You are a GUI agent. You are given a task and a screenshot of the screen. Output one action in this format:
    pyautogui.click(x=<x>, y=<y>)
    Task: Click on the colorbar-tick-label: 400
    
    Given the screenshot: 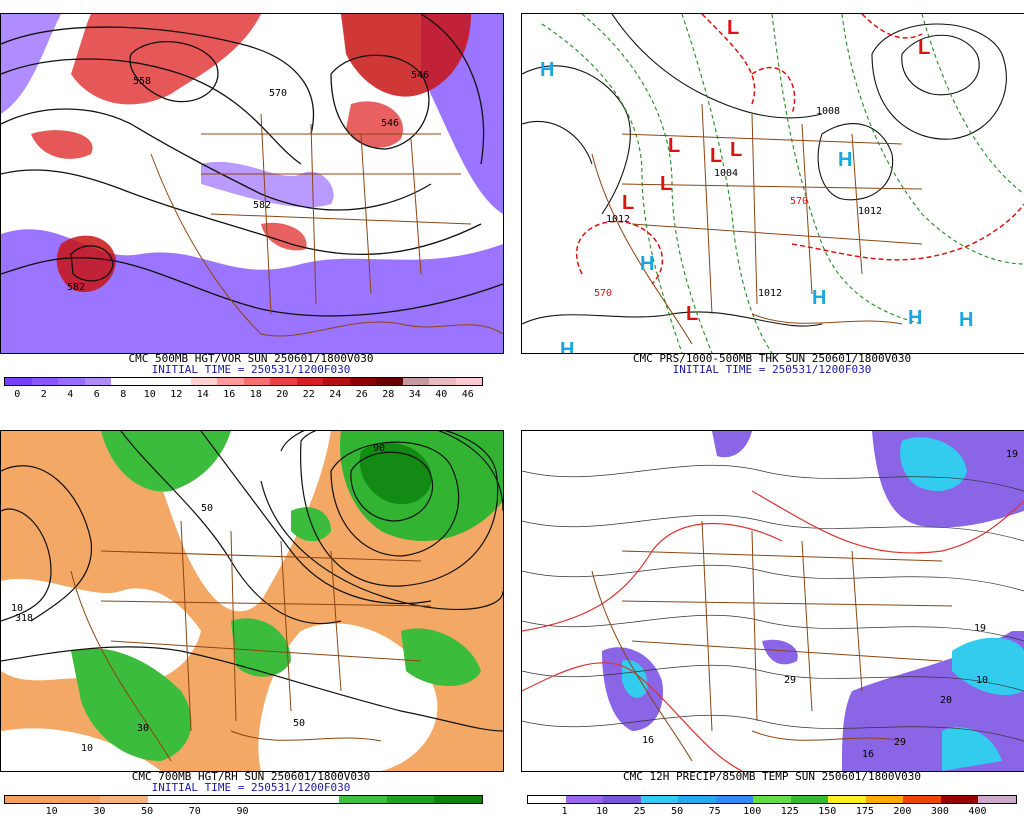 What is the action you would take?
    pyautogui.click(x=977, y=811)
    